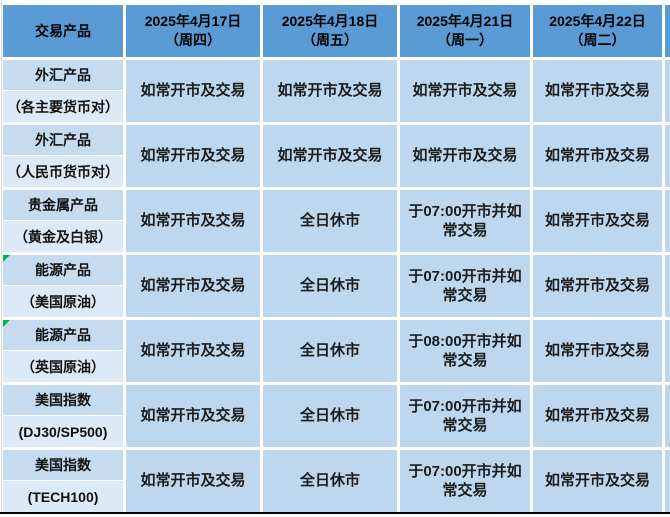  I want to click on table-bottom-border, so click(335, 513).